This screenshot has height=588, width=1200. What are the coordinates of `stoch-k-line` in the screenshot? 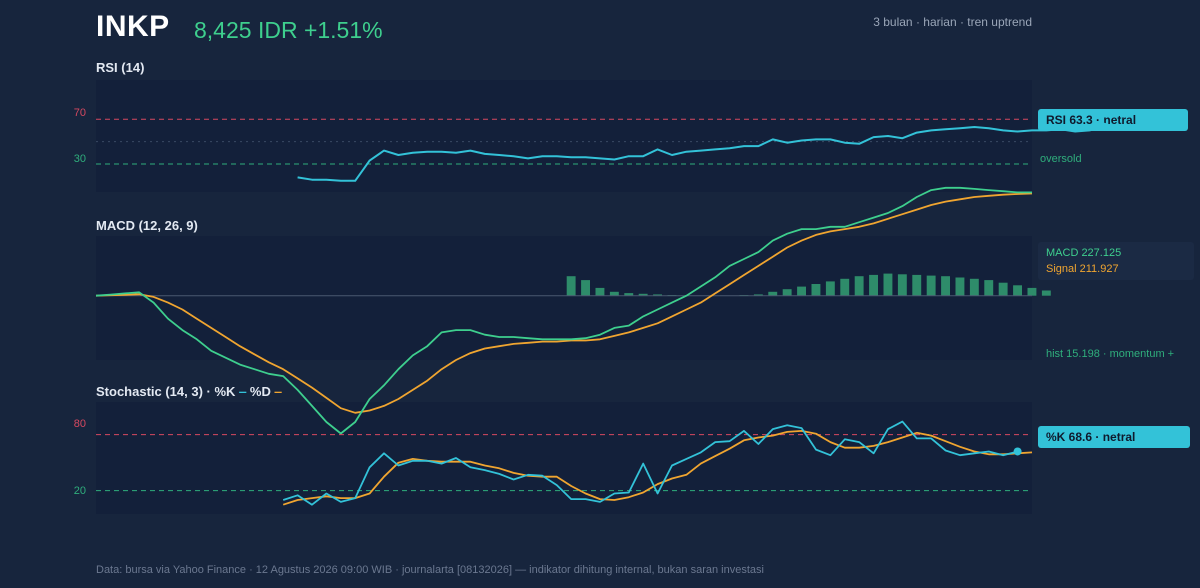 It's located at (650, 463).